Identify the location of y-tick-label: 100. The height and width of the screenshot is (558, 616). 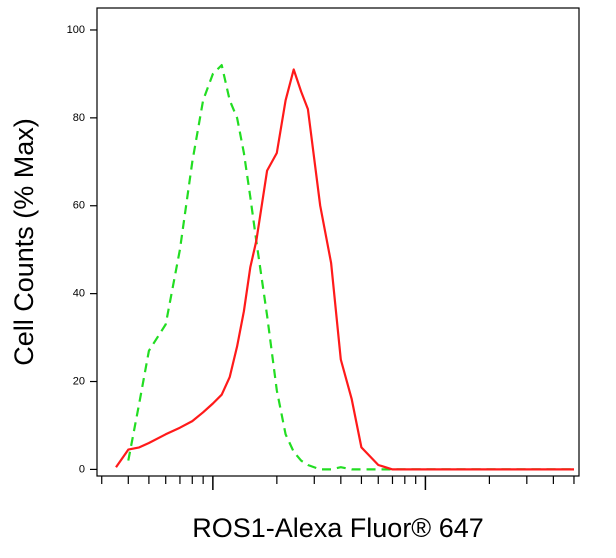
(76, 30).